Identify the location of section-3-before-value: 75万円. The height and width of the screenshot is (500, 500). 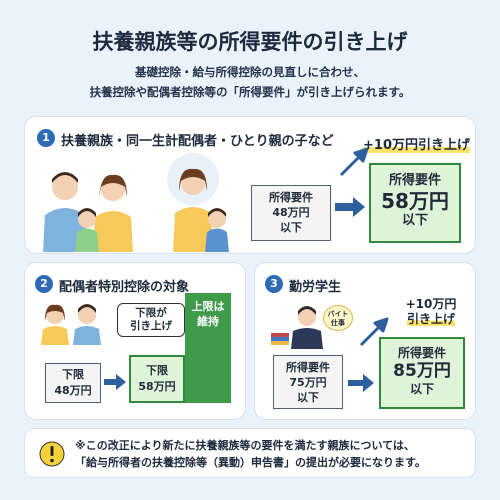
(308, 382).